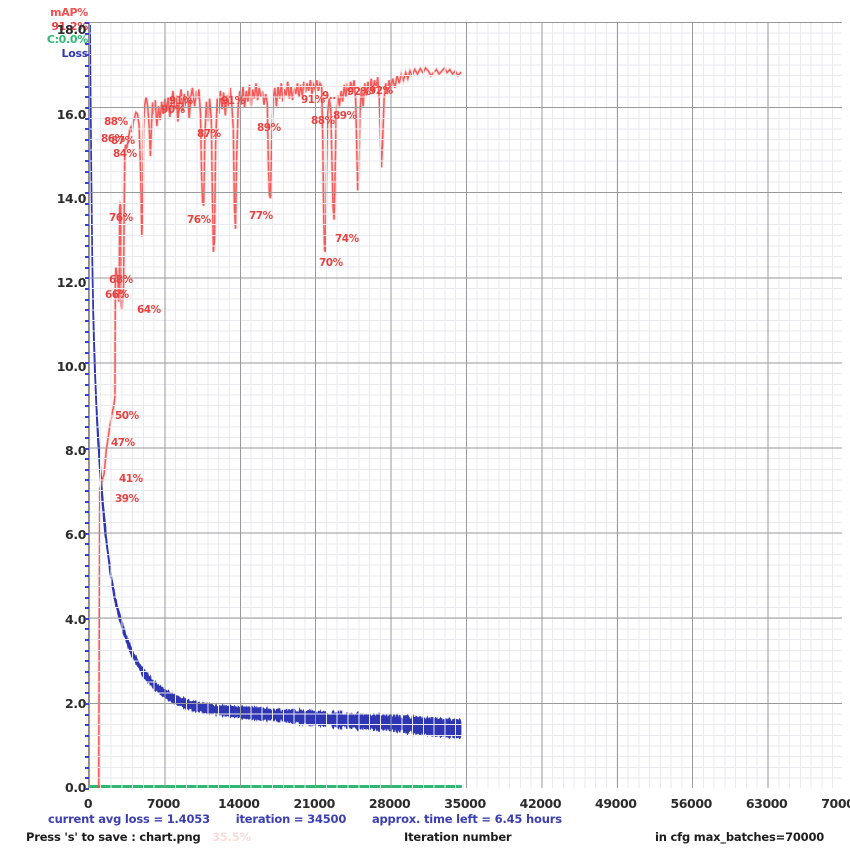 Image resolution: width=850 pixels, height=856 pixels. I want to click on y-tick-label: 4.0, so click(75, 619).